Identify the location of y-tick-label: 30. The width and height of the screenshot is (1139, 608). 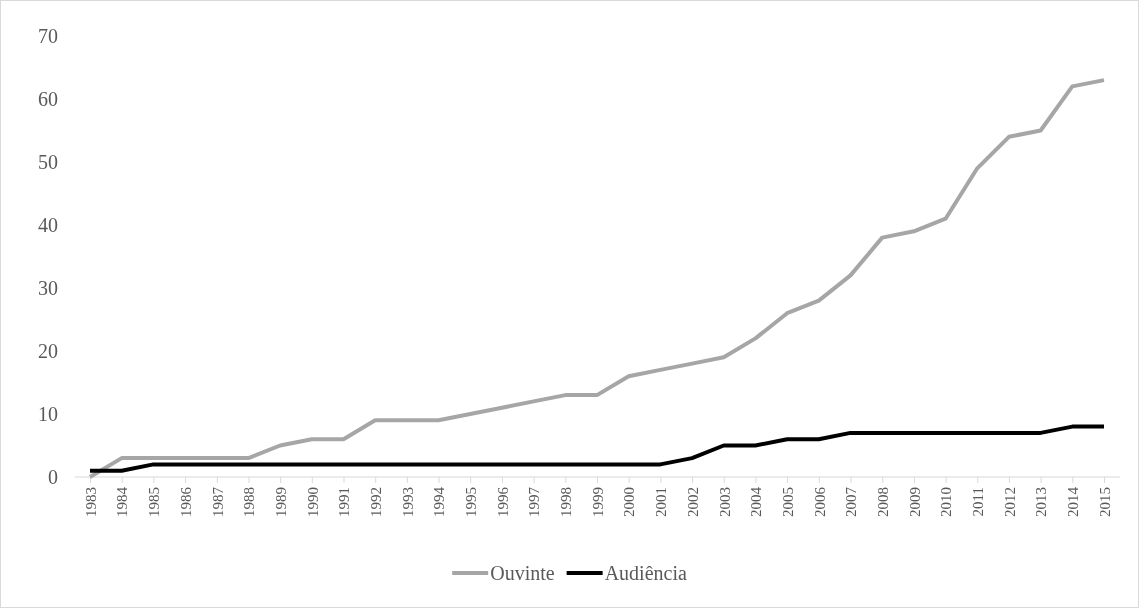
(48, 287).